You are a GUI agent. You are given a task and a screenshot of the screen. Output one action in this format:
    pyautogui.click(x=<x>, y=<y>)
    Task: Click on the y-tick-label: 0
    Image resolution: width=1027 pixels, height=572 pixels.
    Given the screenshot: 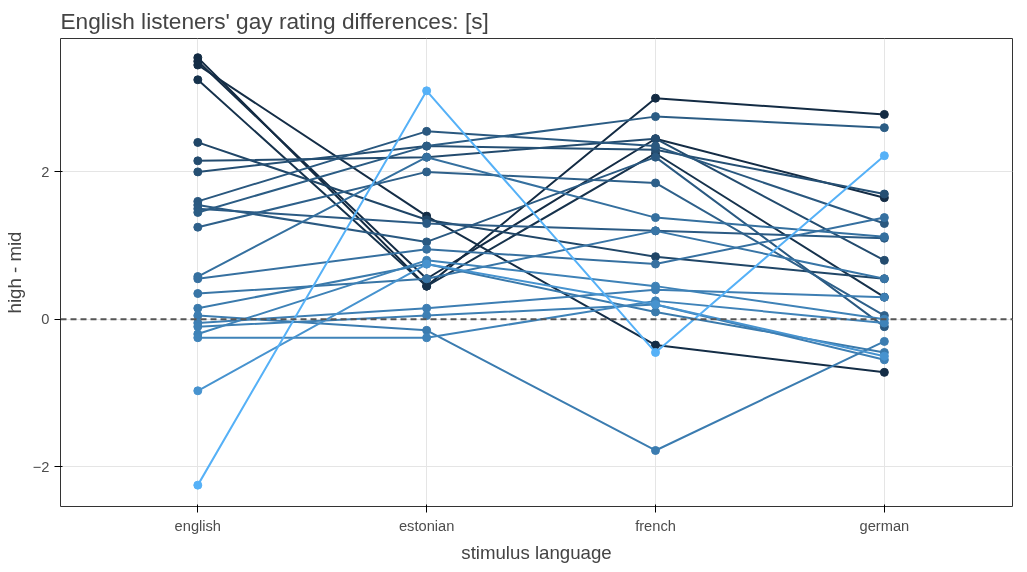 What is the action you would take?
    pyautogui.click(x=45, y=319)
    